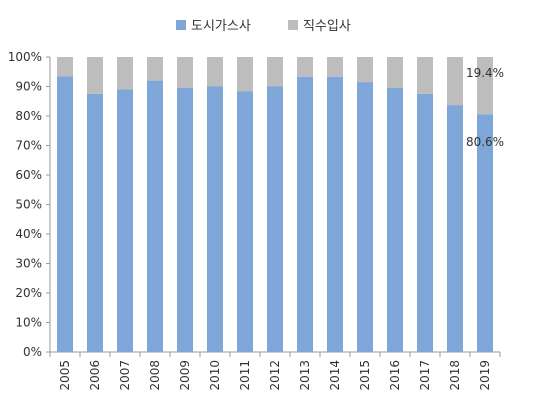 The image size is (540, 410). Describe the element at coordinates (95, 375) in the screenshot. I see `x-tick-label: 2006` at that location.